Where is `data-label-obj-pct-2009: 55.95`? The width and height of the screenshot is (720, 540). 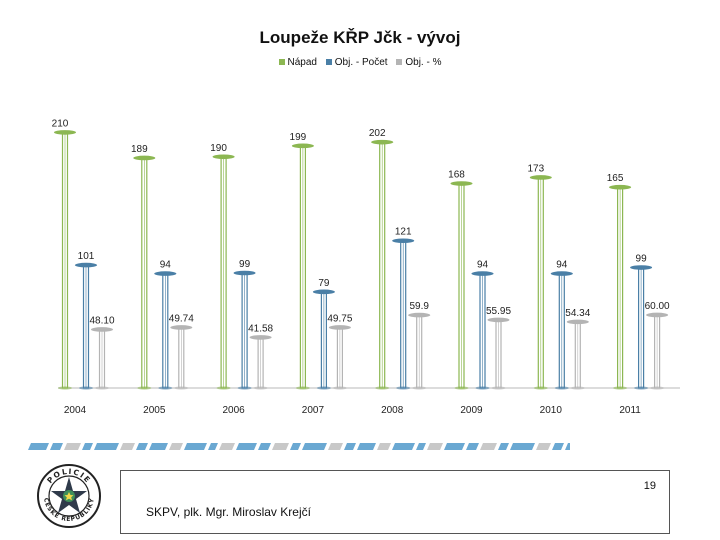 data-label-obj-pct-2009: 55.95 is located at coordinates (498, 311).